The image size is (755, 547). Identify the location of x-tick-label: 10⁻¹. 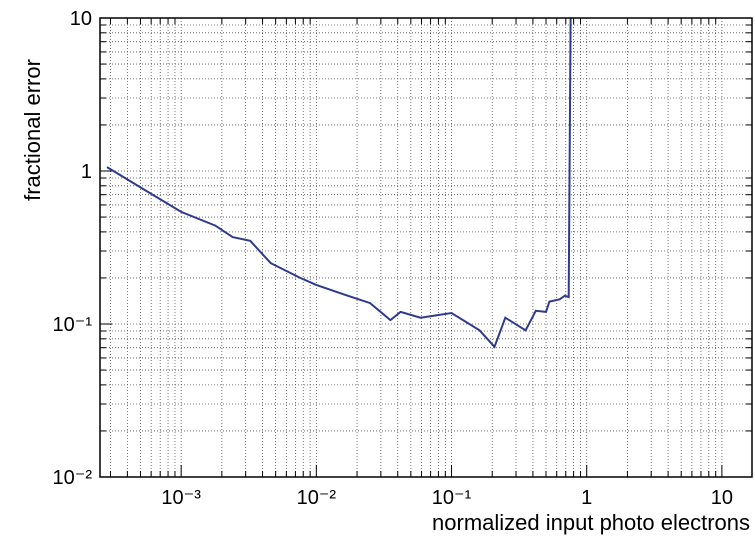
(452, 498).